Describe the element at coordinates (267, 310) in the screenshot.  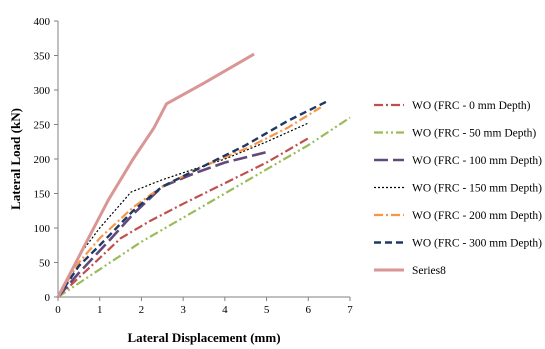
I see `x-tick-label: 5` at that location.